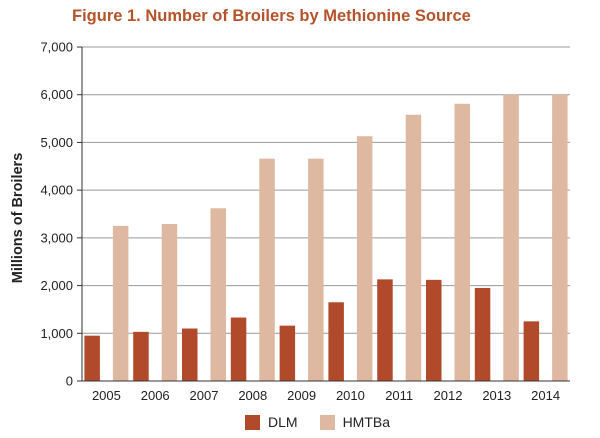 The height and width of the screenshot is (438, 600). What do you see at coordinates (69, 381) in the screenshot?
I see `y-tick-label: 0` at bounding box center [69, 381].